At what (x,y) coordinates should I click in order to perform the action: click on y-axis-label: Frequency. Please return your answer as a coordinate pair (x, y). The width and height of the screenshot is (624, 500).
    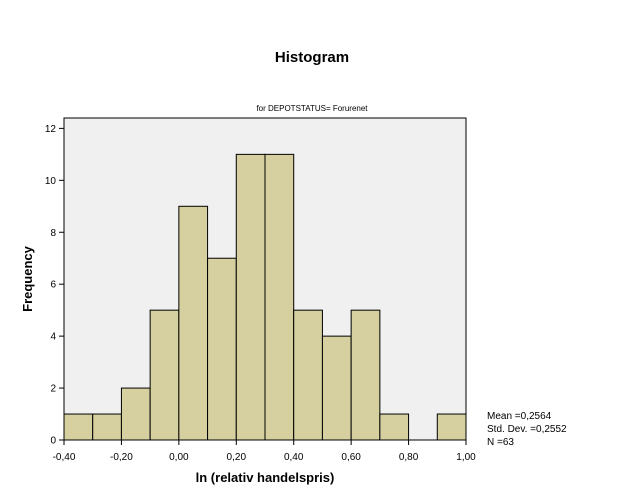
    Looking at the image, I should click on (27, 278).